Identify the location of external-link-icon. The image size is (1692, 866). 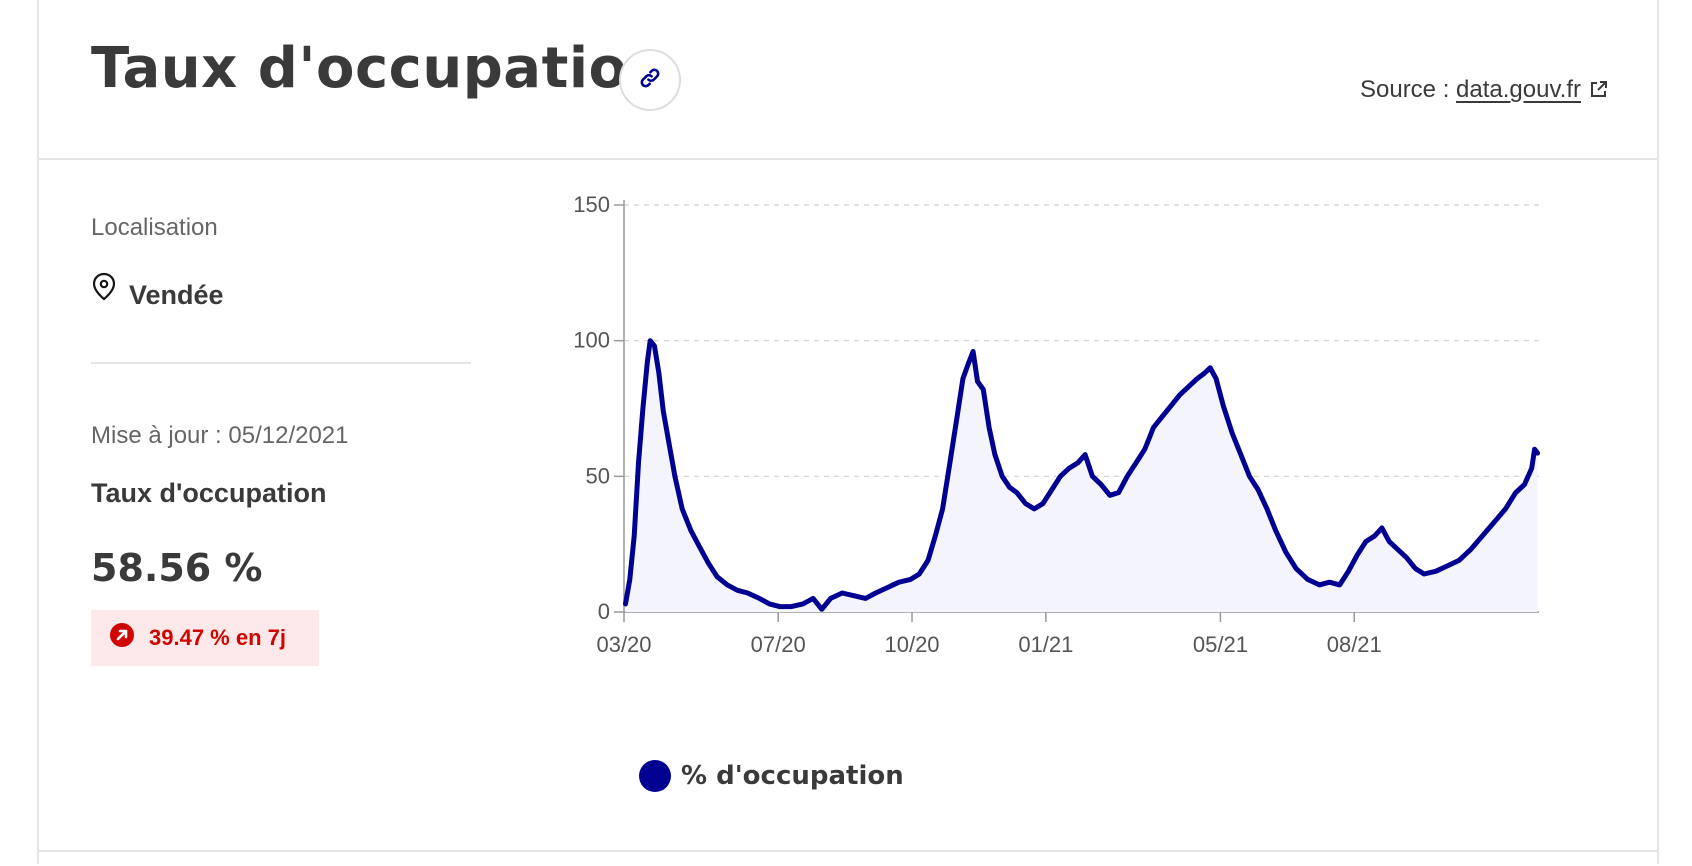
(1599, 92).